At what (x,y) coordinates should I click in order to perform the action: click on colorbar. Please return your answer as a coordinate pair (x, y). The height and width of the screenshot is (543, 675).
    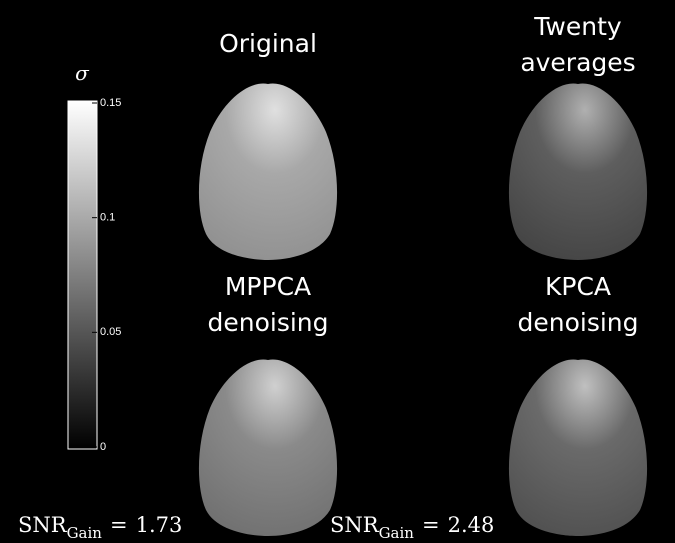
    Looking at the image, I should click on (82, 275).